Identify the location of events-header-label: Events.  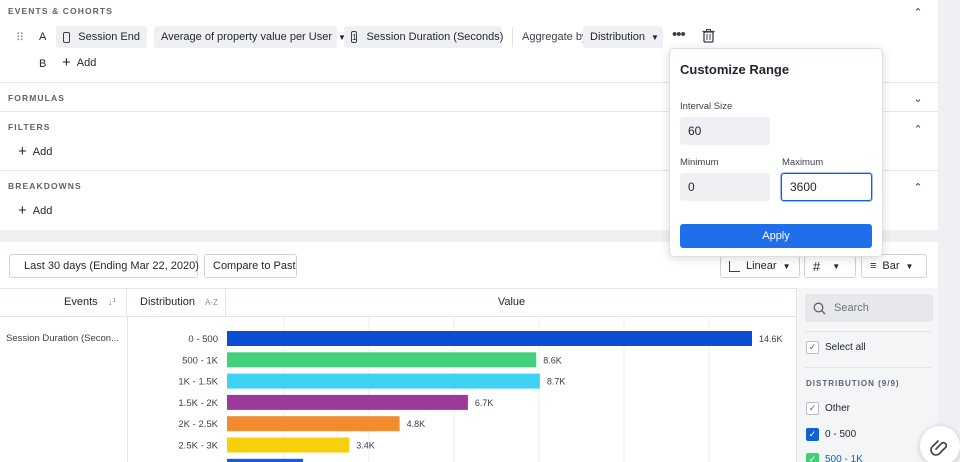
(81, 302).